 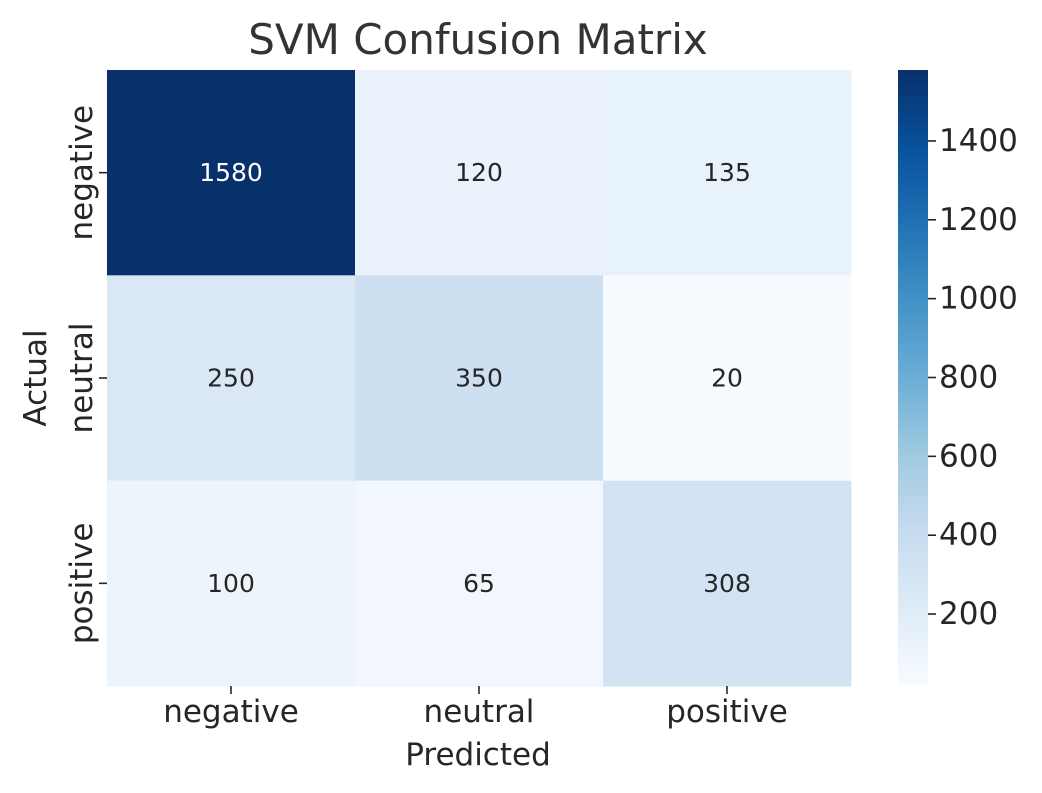 What do you see at coordinates (36, 377) in the screenshot?
I see `y-axis-title: Actual` at bounding box center [36, 377].